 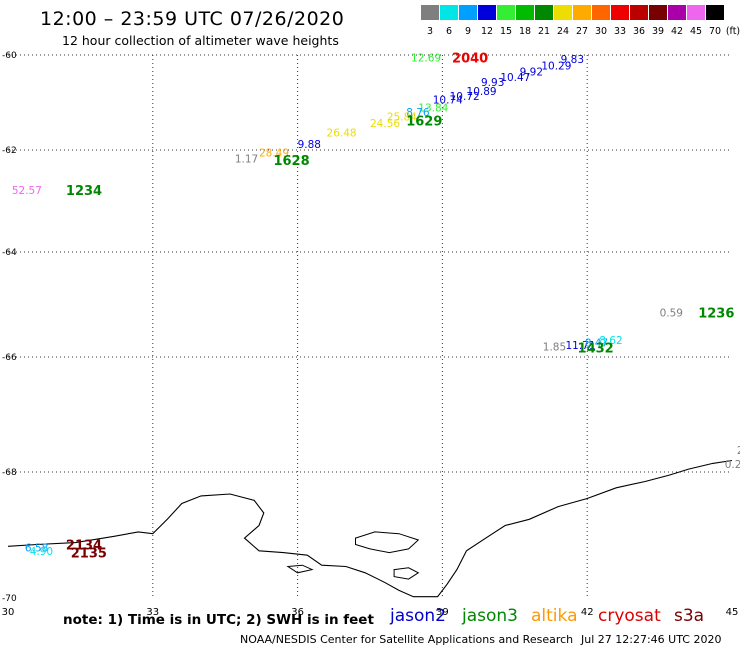 I want to click on wave-height-value: 10.89, so click(x=482, y=92).